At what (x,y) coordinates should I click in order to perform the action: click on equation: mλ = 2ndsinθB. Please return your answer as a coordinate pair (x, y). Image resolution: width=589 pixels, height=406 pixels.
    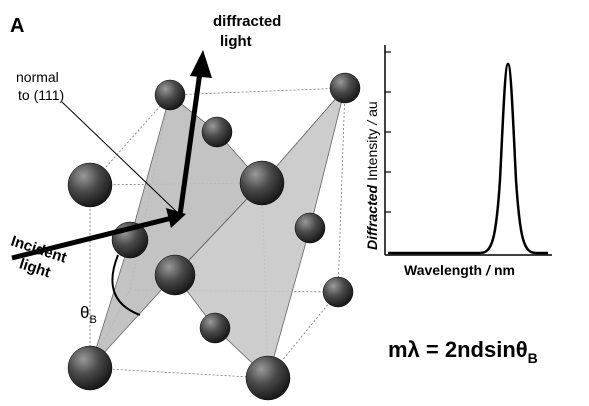
    Looking at the image, I should click on (463, 351).